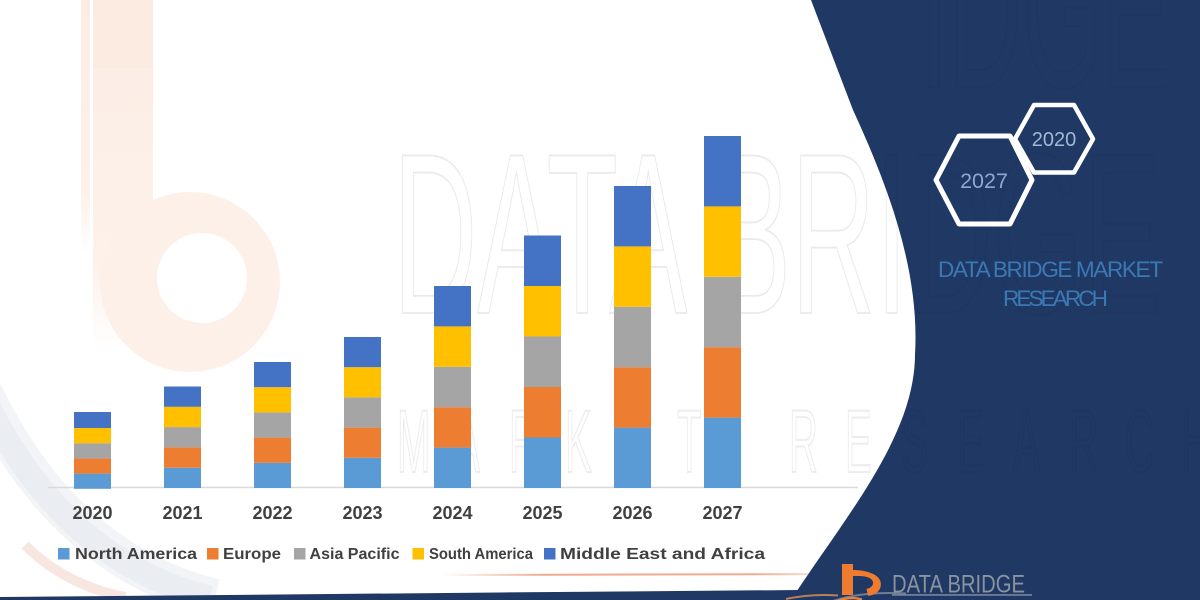 The width and height of the screenshot is (1200, 600). What do you see at coordinates (355, 554) in the screenshot?
I see `svg-text: Asia Pacific` at bounding box center [355, 554].